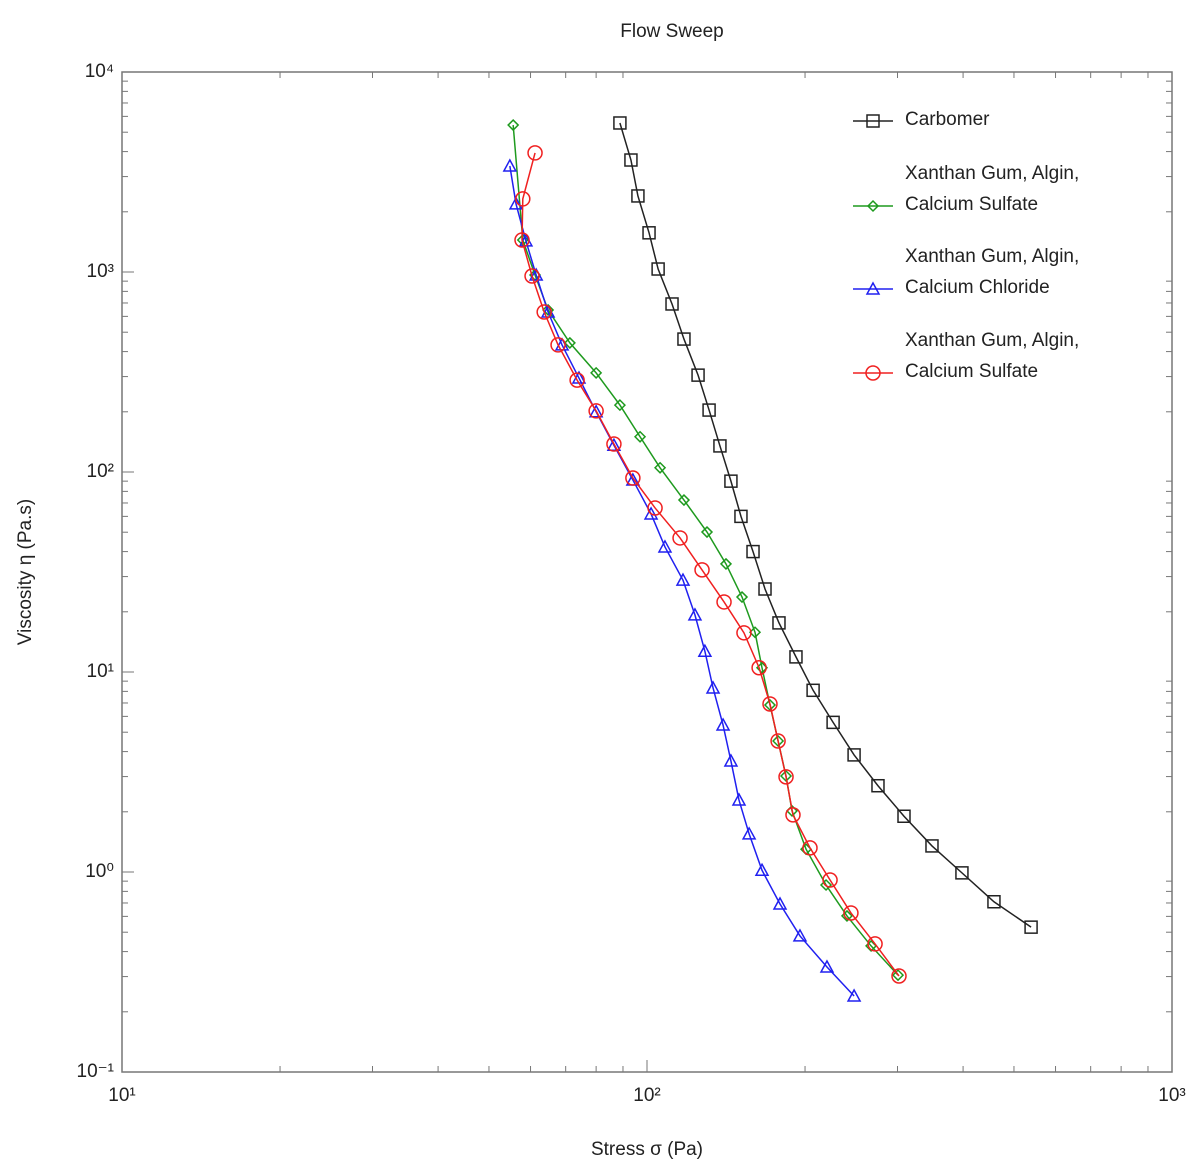 The width and height of the screenshot is (1194, 1170). I want to click on y-tick-label: 10⁴, so click(99, 71).